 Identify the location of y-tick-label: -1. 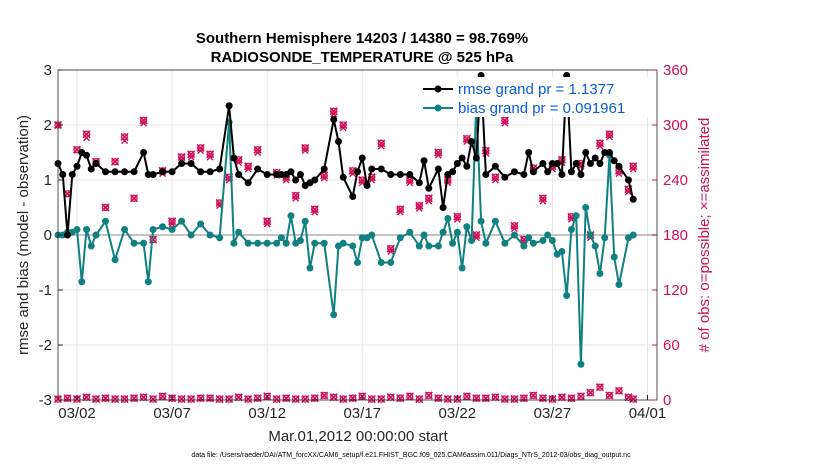
(45, 290).